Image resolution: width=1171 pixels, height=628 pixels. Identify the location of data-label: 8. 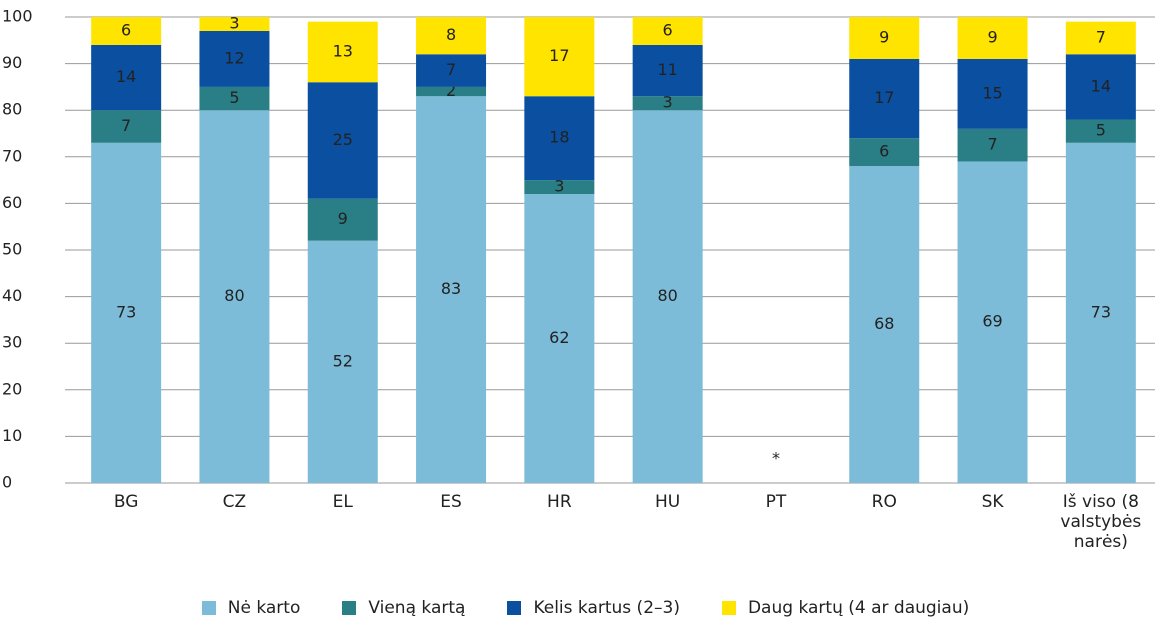
(451, 34).